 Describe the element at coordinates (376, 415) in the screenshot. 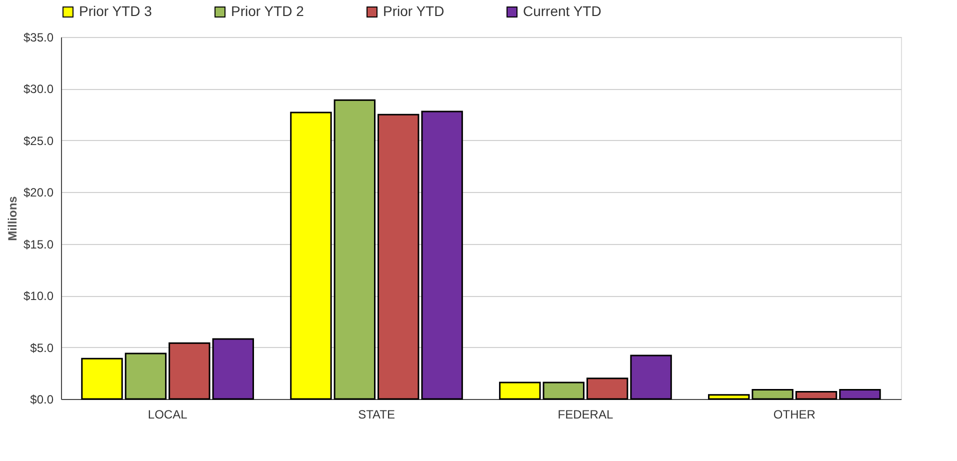

I see `x-tick-label: STATE` at that location.